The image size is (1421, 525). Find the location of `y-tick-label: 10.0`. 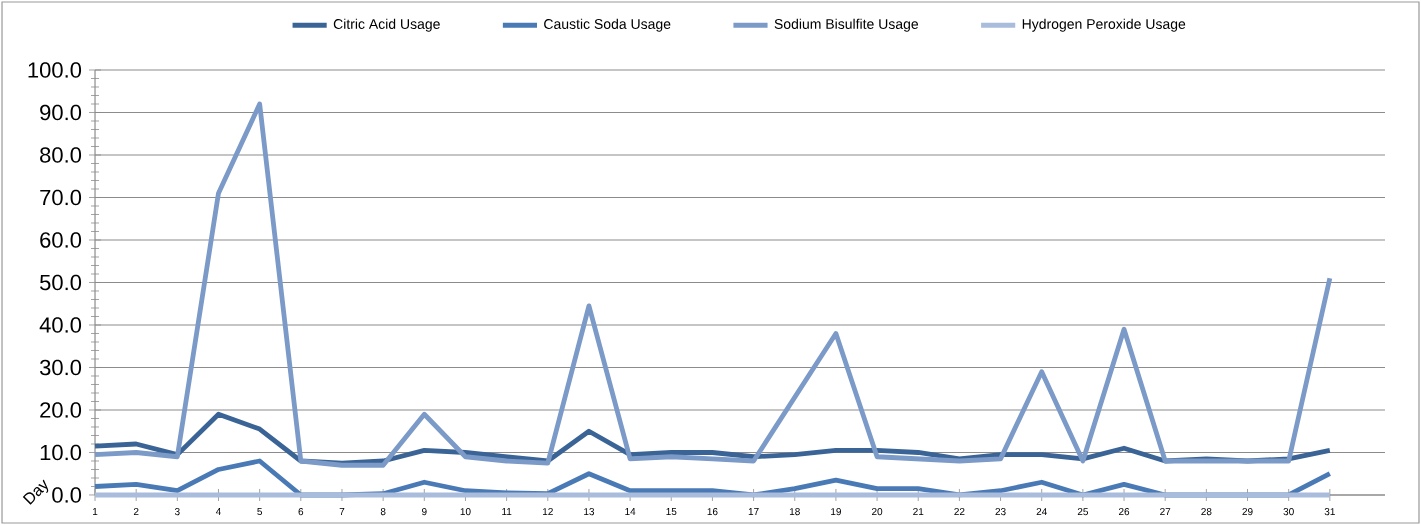

y-tick-label: 10.0 is located at coordinates (61, 452).